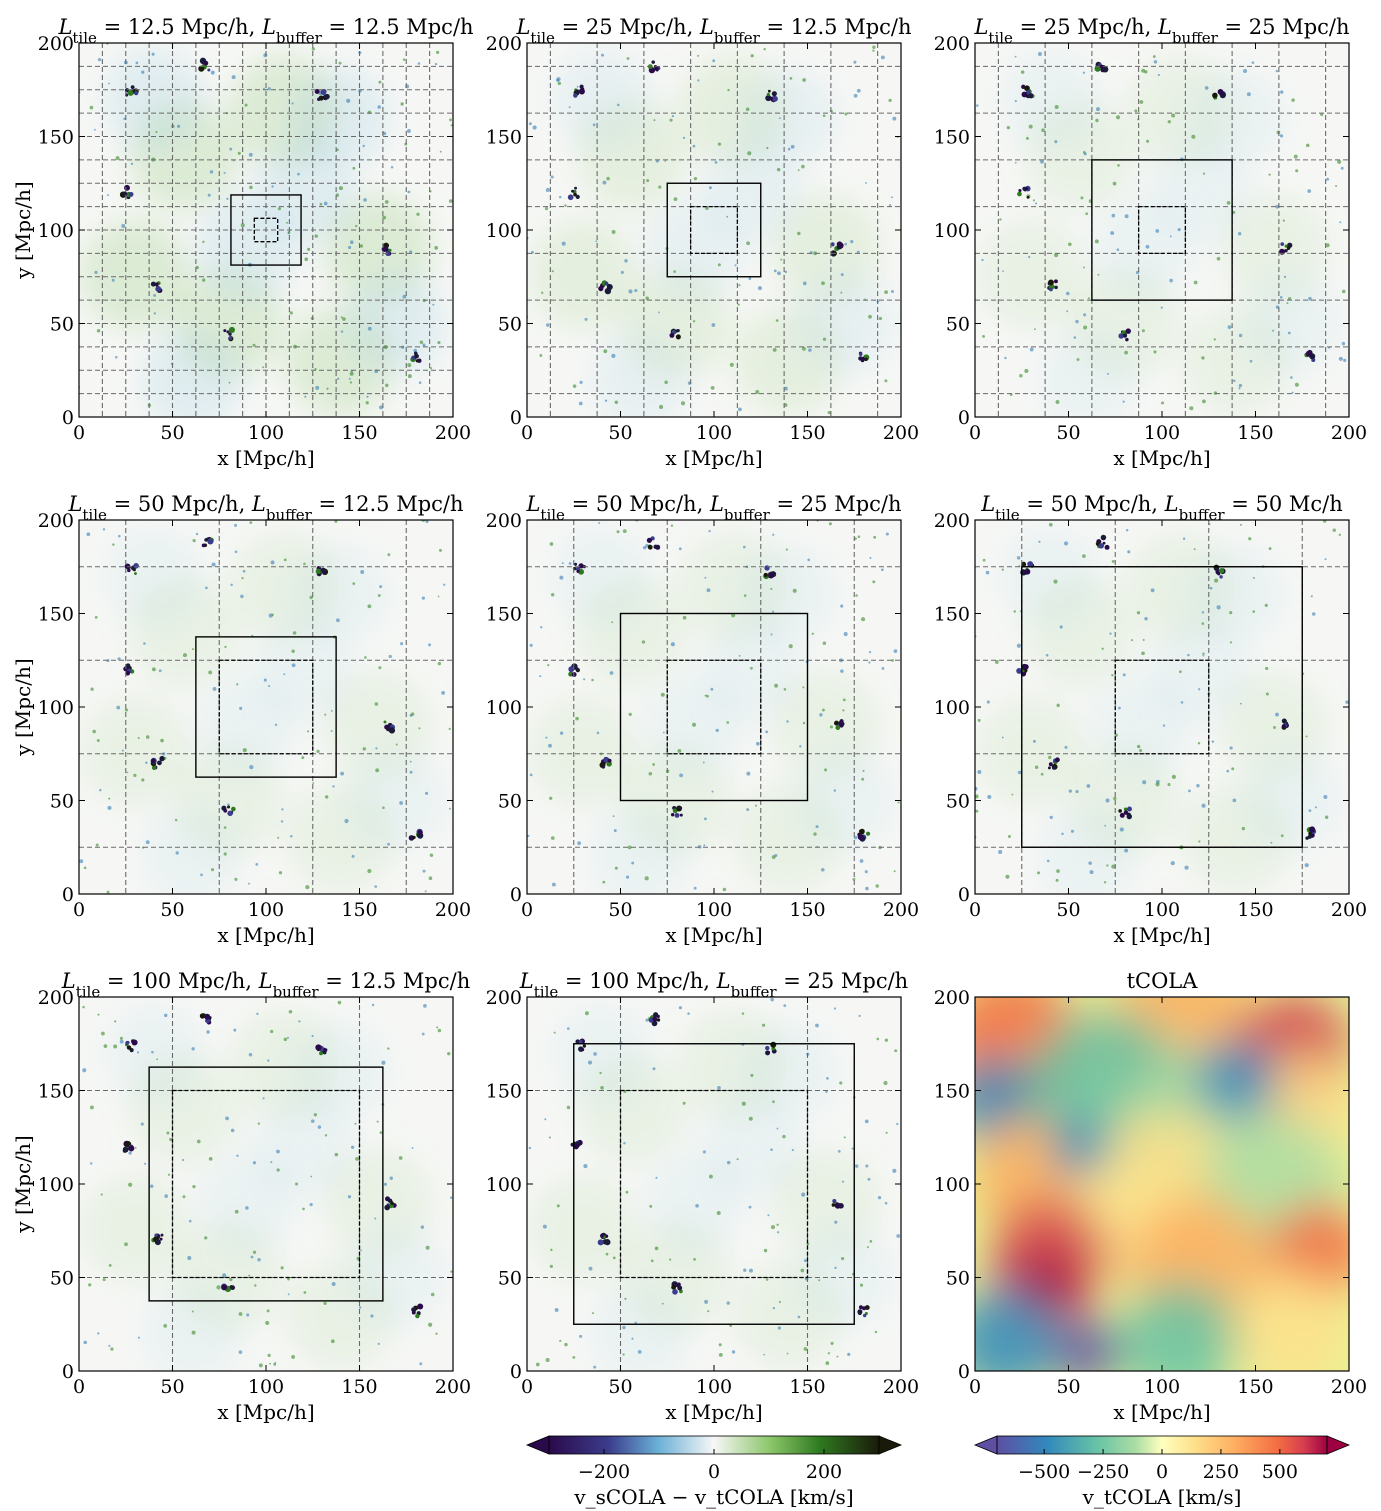 This screenshot has height=1511, width=1381. What do you see at coordinates (1044, 1472) in the screenshot?
I see `colorbar-tick-label: −500` at bounding box center [1044, 1472].